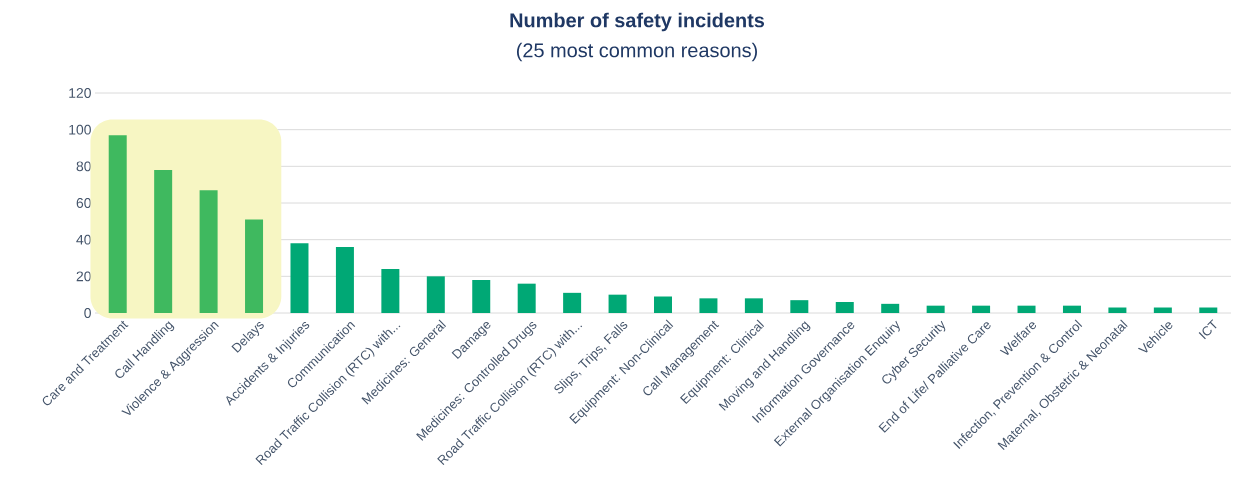  I want to click on y-tick-label: 80, so click(83, 166).